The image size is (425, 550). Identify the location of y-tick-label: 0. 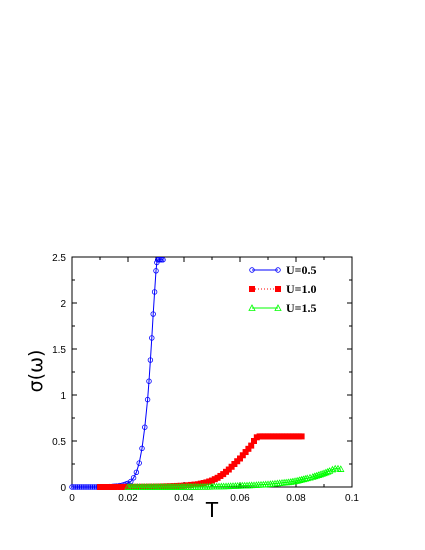
(63, 488).